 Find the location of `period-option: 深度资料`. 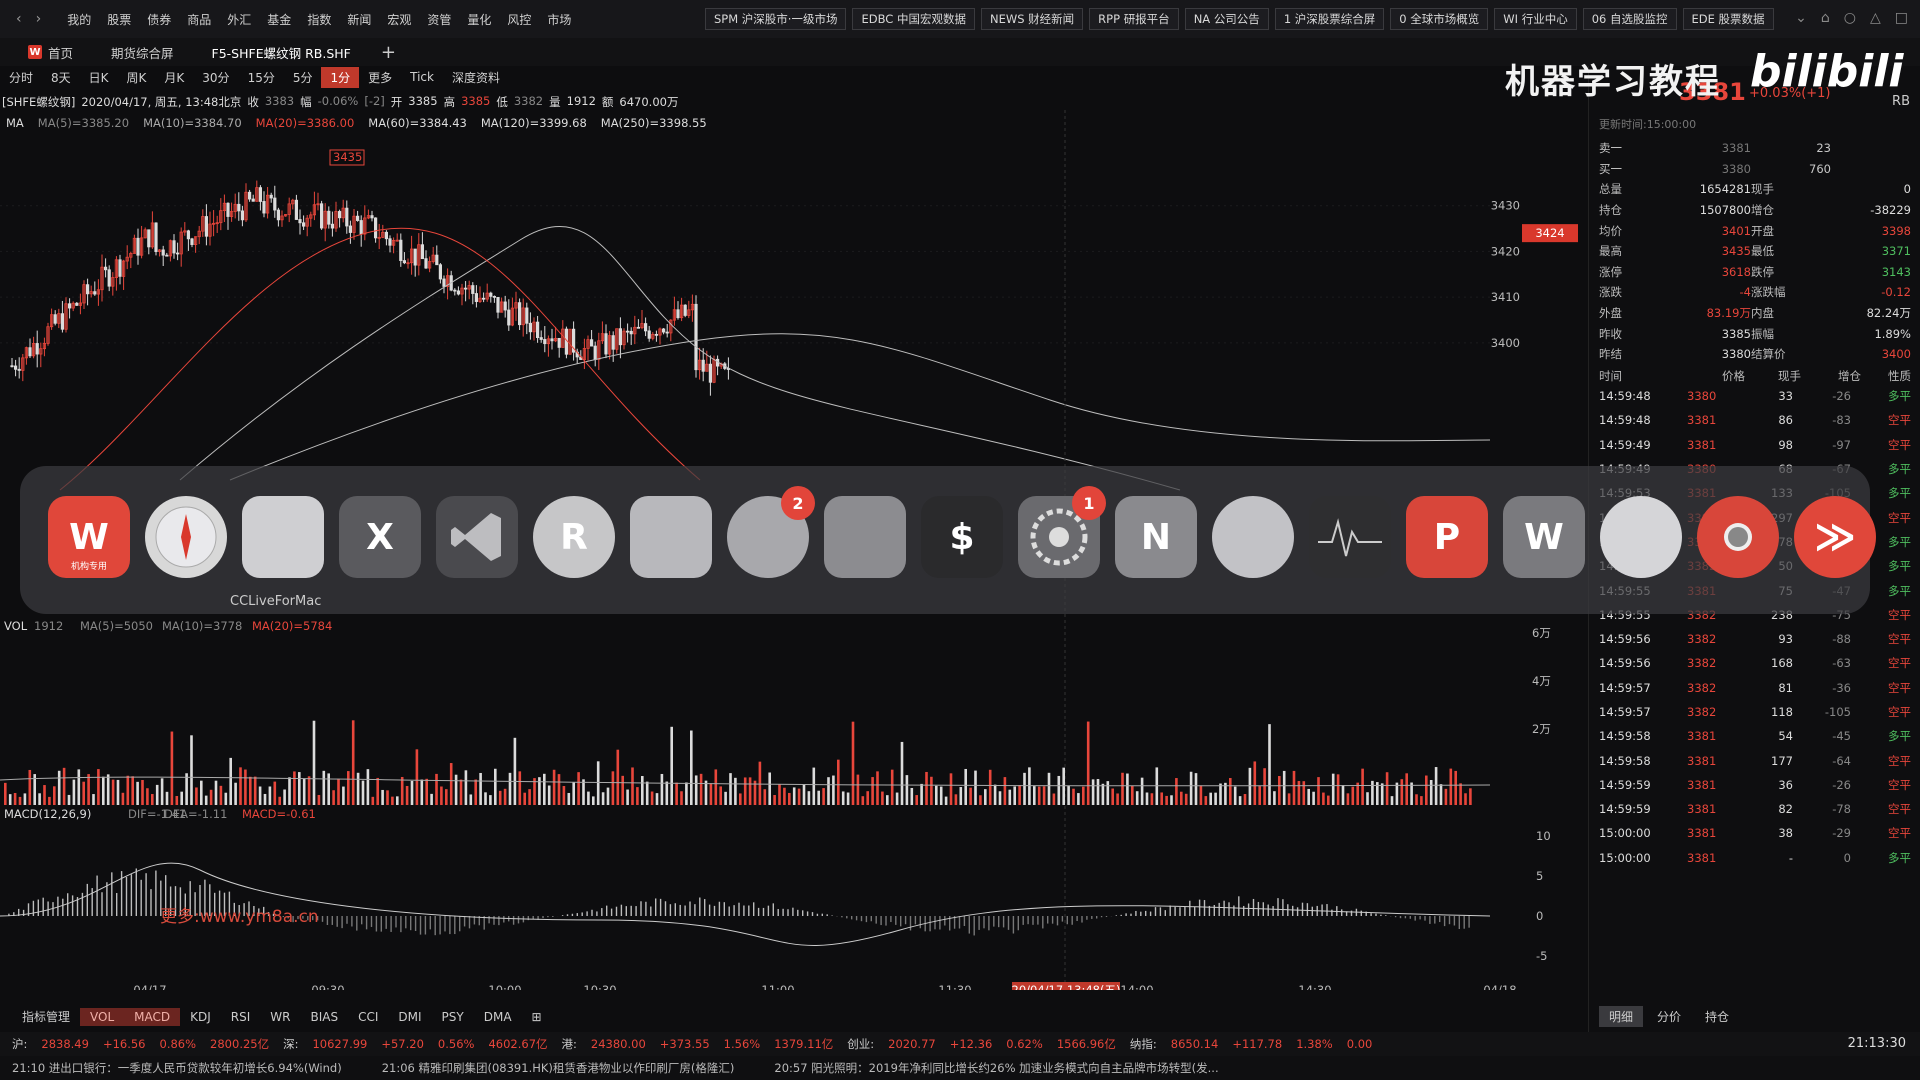

period-option: 深度资料 is located at coordinates (475, 77).